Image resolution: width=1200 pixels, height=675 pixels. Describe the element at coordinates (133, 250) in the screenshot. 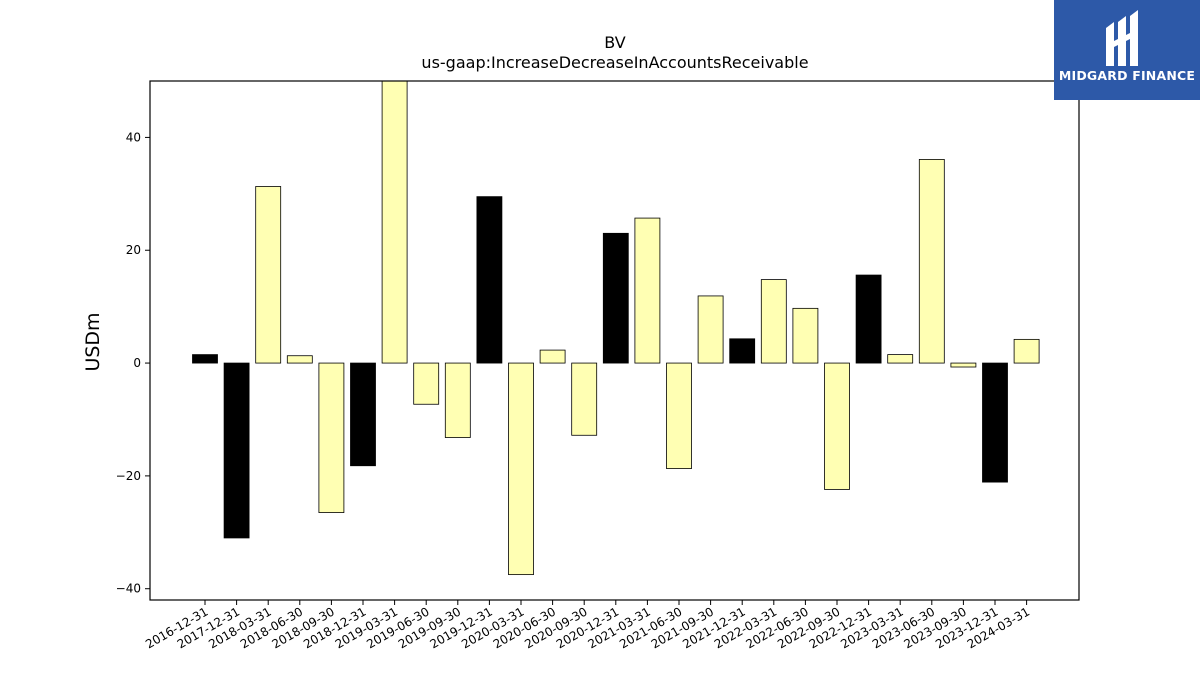

I see `y-tick-label: 20` at that location.